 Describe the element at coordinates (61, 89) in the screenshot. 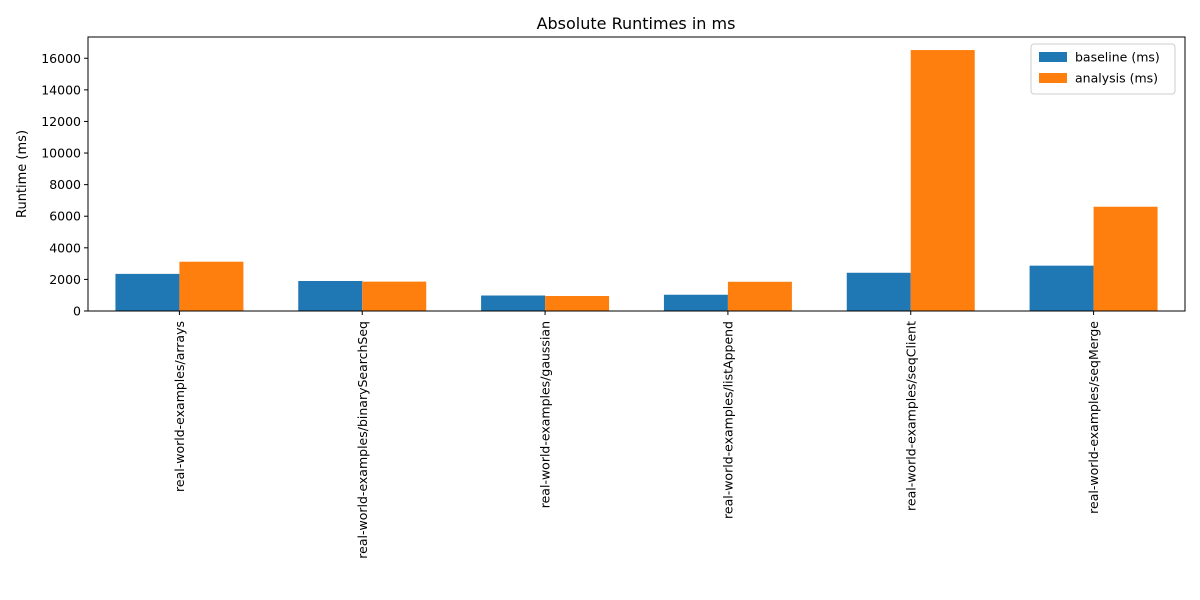

I see `y-tick-label: 14000` at that location.